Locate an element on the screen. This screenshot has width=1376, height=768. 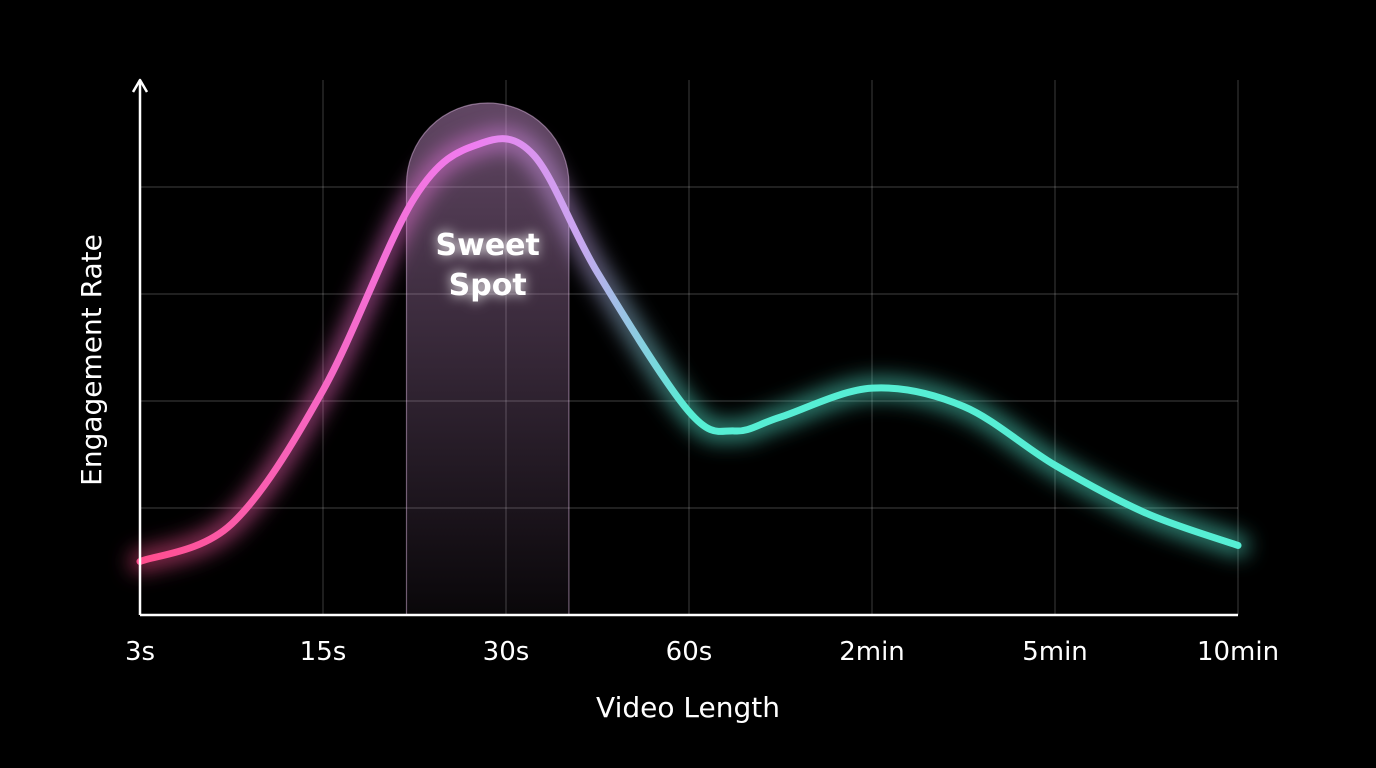
x-tick-labels: 3s 15s 30s 60s 2min 5min 10min is located at coordinates (702, 652).